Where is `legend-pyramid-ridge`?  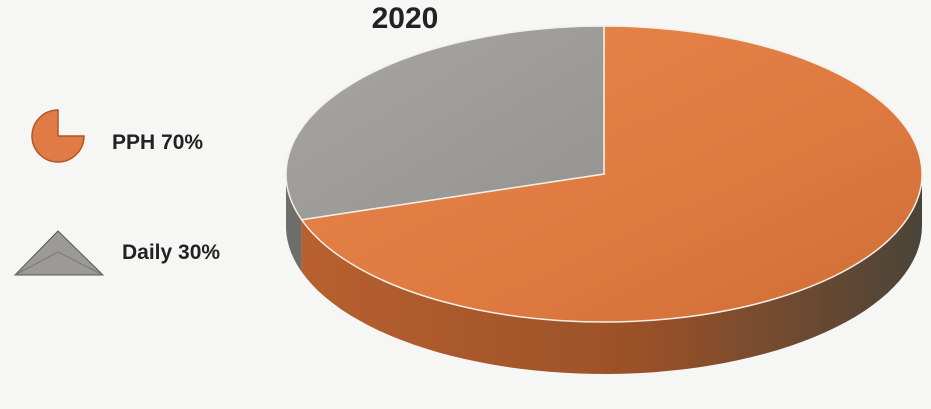 legend-pyramid-ridge is located at coordinates (59, 263).